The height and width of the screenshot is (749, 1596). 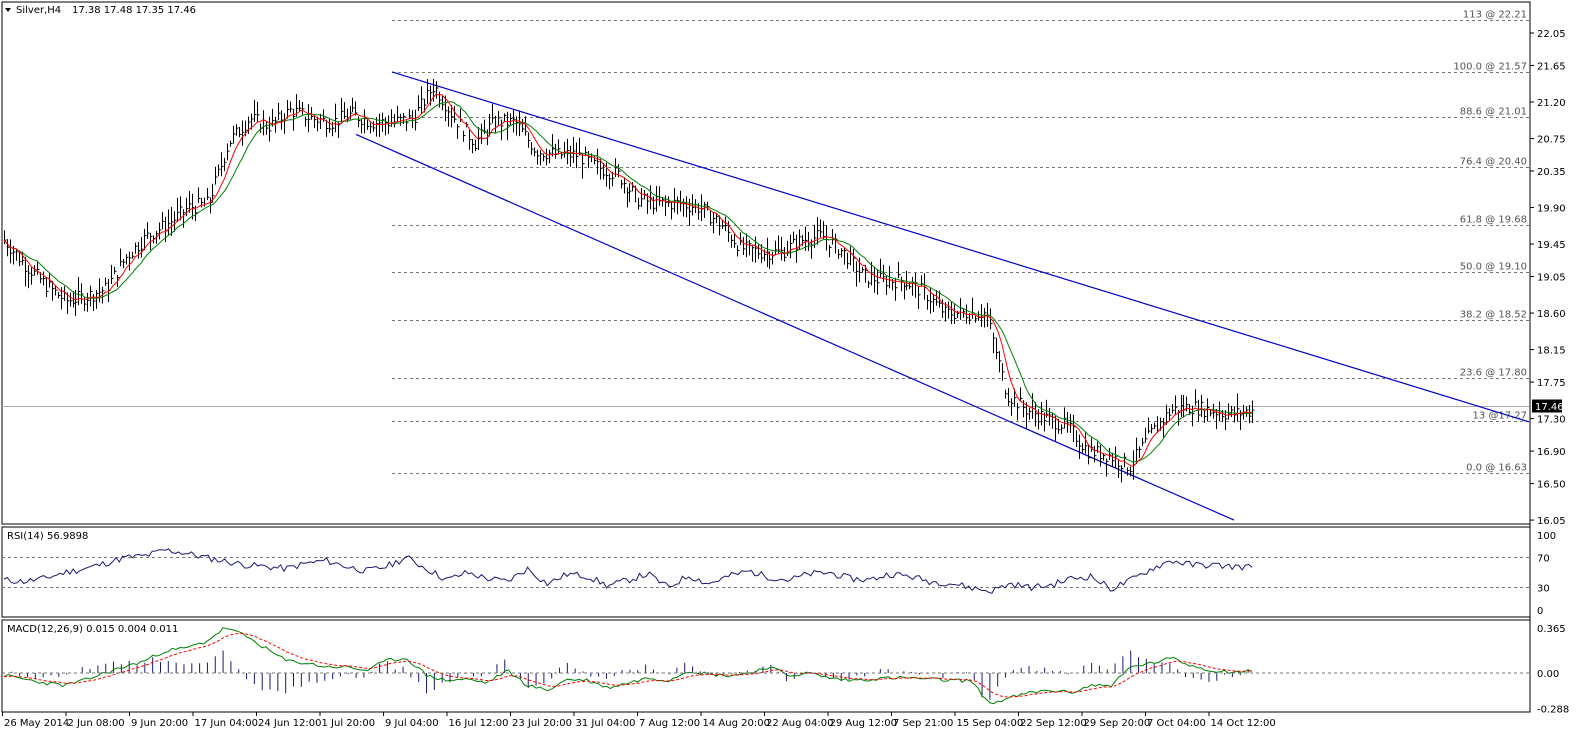 What do you see at coordinates (412, 723) in the screenshot?
I see `time-tick-label: 9 Jul 04:00` at bounding box center [412, 723].